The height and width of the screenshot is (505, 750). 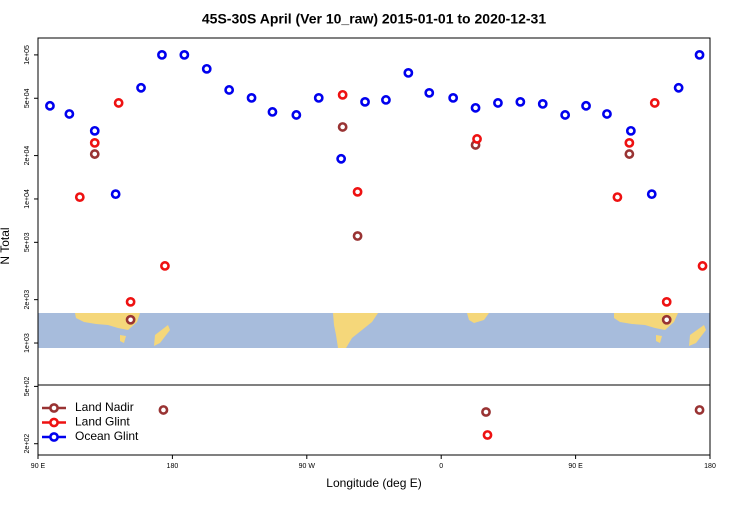 I want to click on x-axis-label: Longitude (deg E), so click(x=373, y=483).